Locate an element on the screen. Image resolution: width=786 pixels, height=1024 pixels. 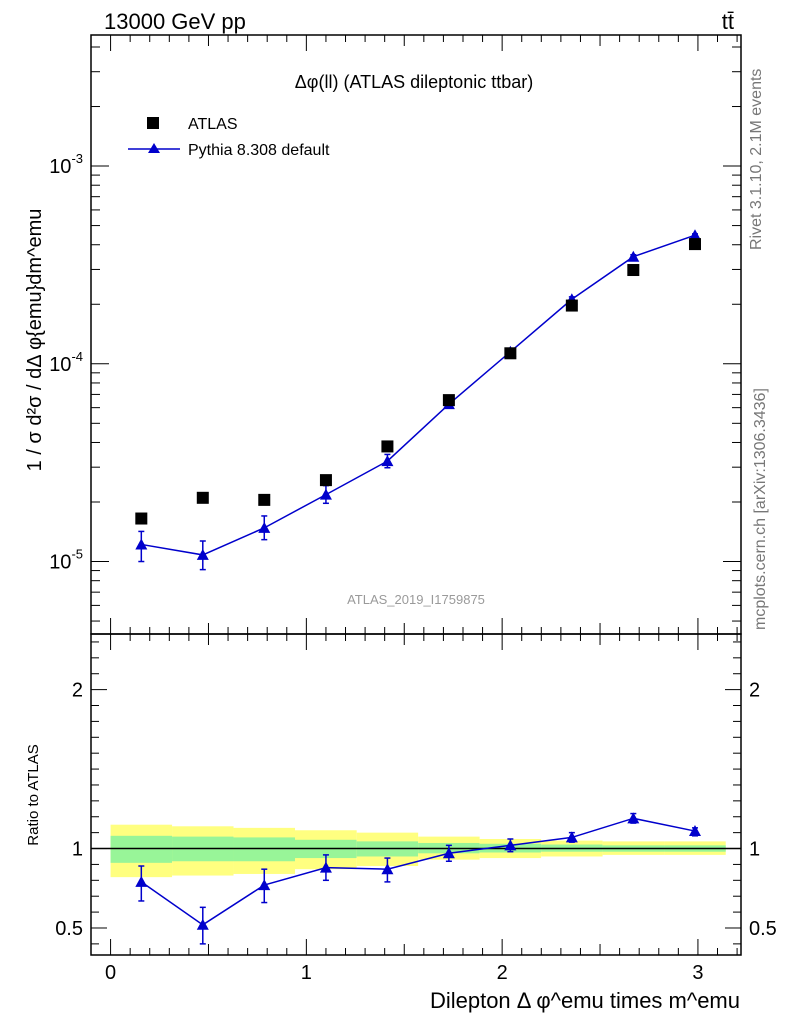
x-axis-label: Dilepton Δ φ^emu times m^emu is located at coordinates (585, 1000).